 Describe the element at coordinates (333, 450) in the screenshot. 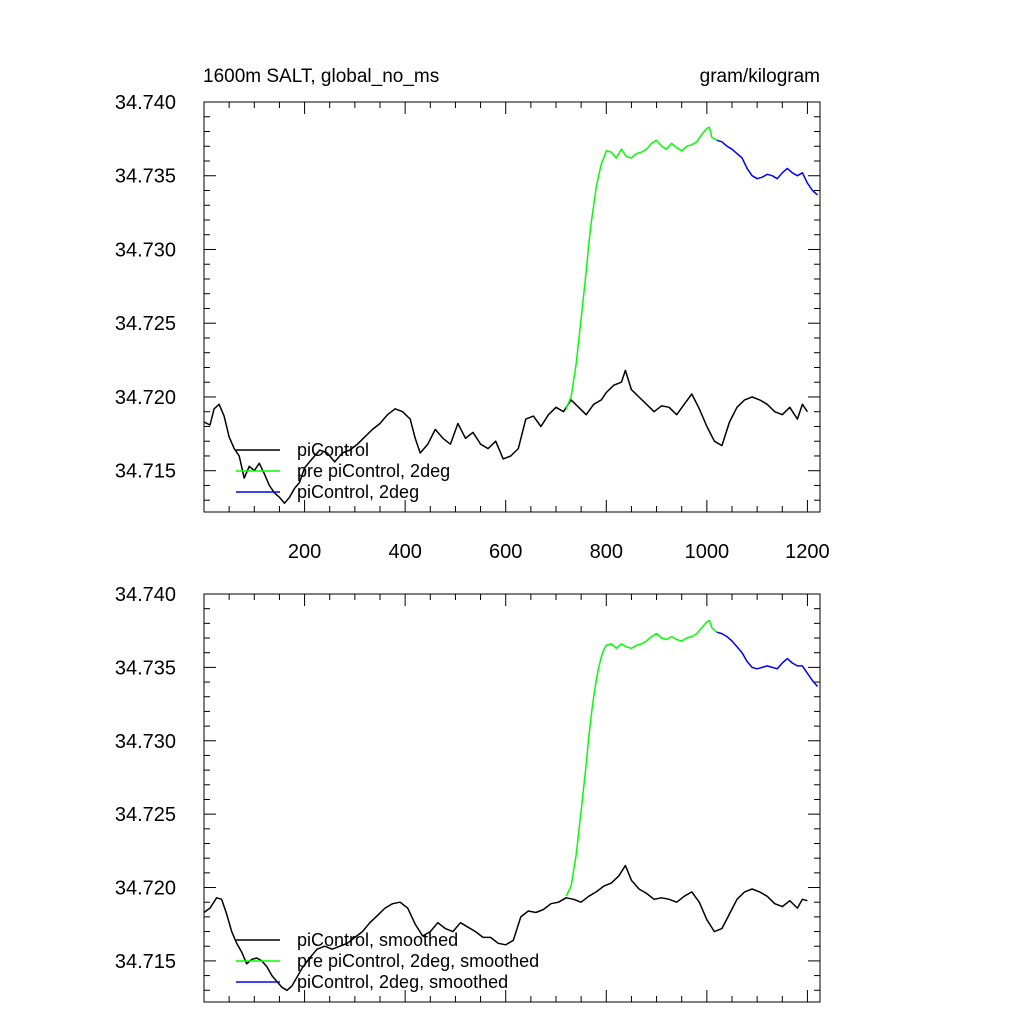

I see `legend-label: piControl` at that location.